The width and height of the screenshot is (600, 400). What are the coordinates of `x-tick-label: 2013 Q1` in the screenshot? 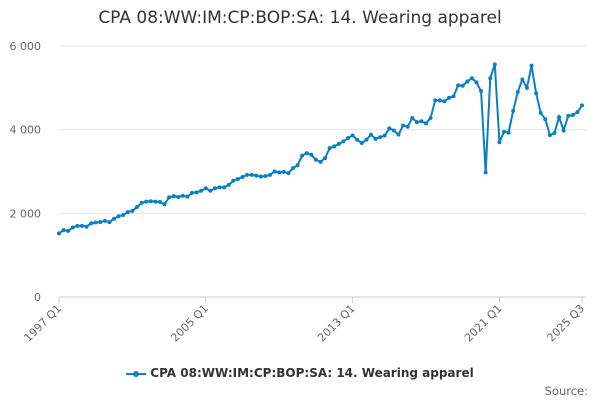 It's located at (336, 323).